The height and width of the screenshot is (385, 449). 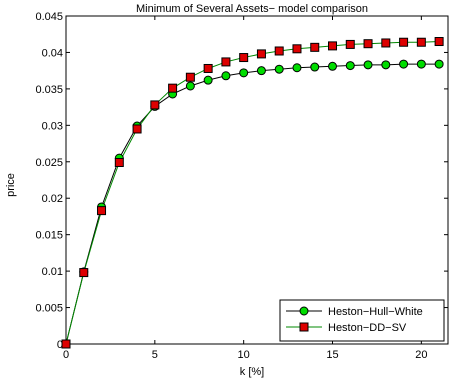 What do you see at coordinates (155, 355) in the screenshot?
I see `x-tick-label: 5` at bounding box center [155, 355].